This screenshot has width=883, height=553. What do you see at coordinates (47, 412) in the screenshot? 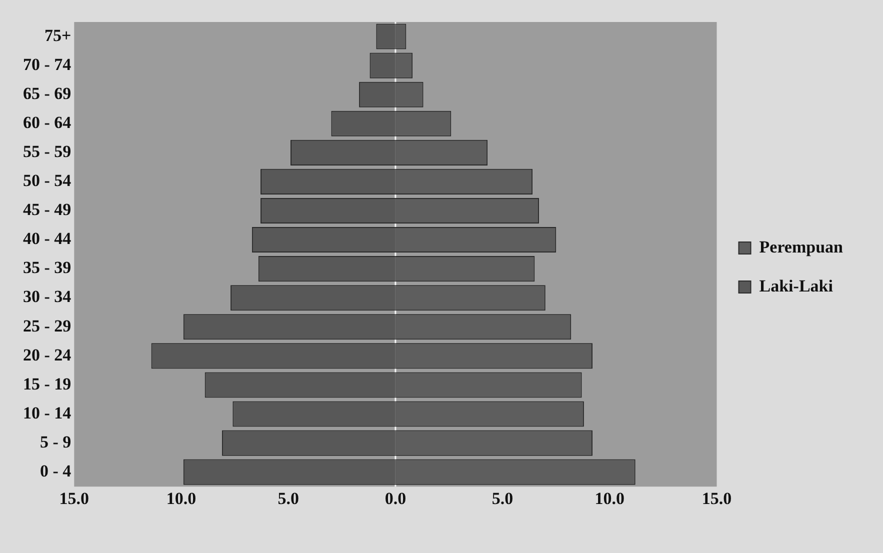
I see `y-tick-label: 10 - 14` at bounding box center [47, 412].